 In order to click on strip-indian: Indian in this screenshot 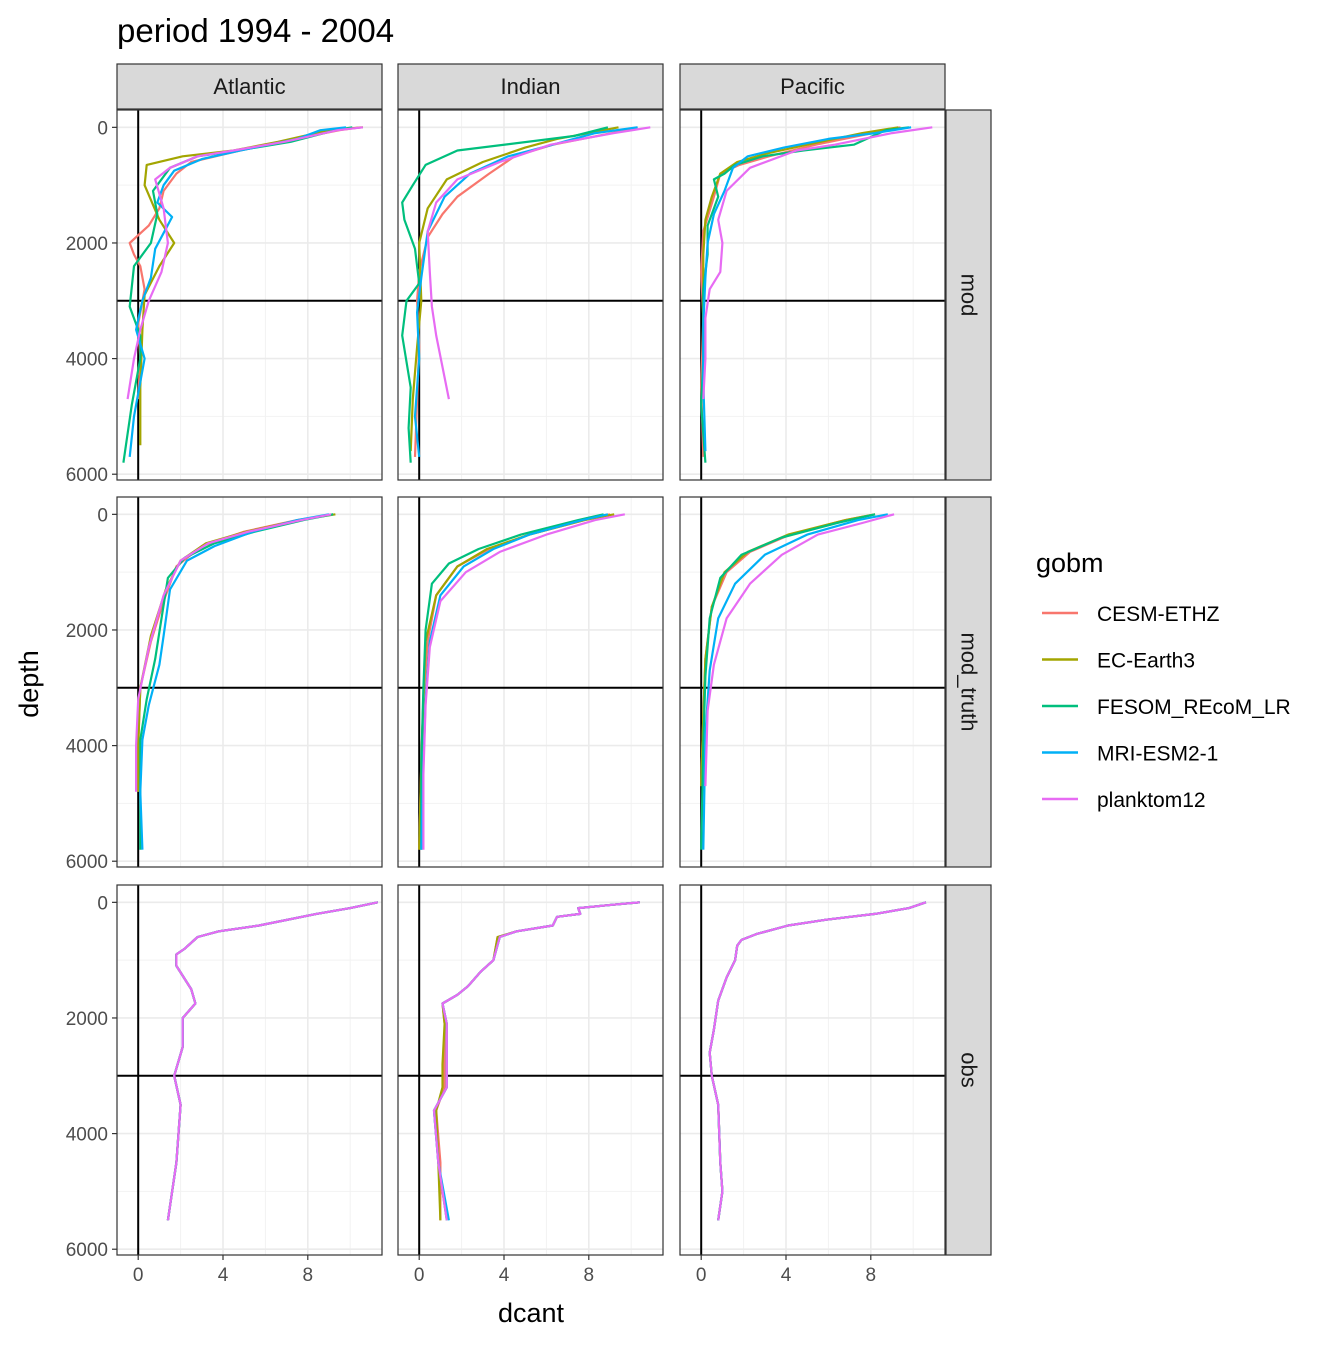, I will do `click(530, 86)`.